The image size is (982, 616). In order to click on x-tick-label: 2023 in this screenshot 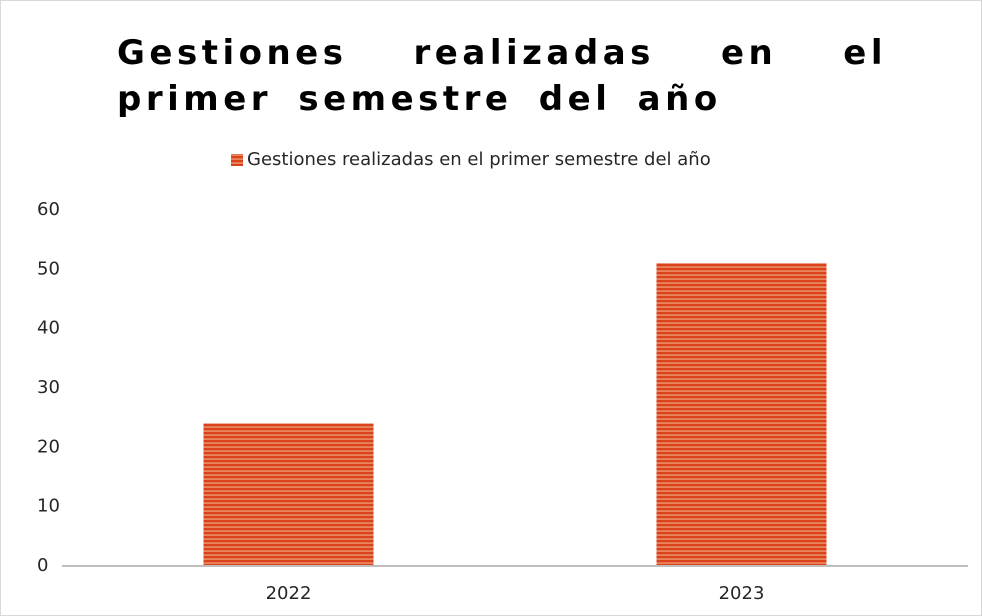, I will do `click(742, 593)`.